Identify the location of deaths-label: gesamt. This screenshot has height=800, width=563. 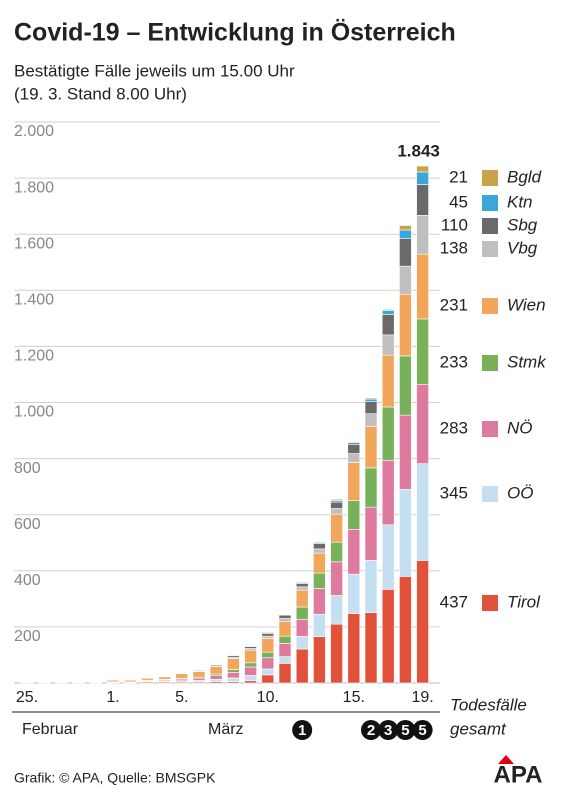
(478, 728).